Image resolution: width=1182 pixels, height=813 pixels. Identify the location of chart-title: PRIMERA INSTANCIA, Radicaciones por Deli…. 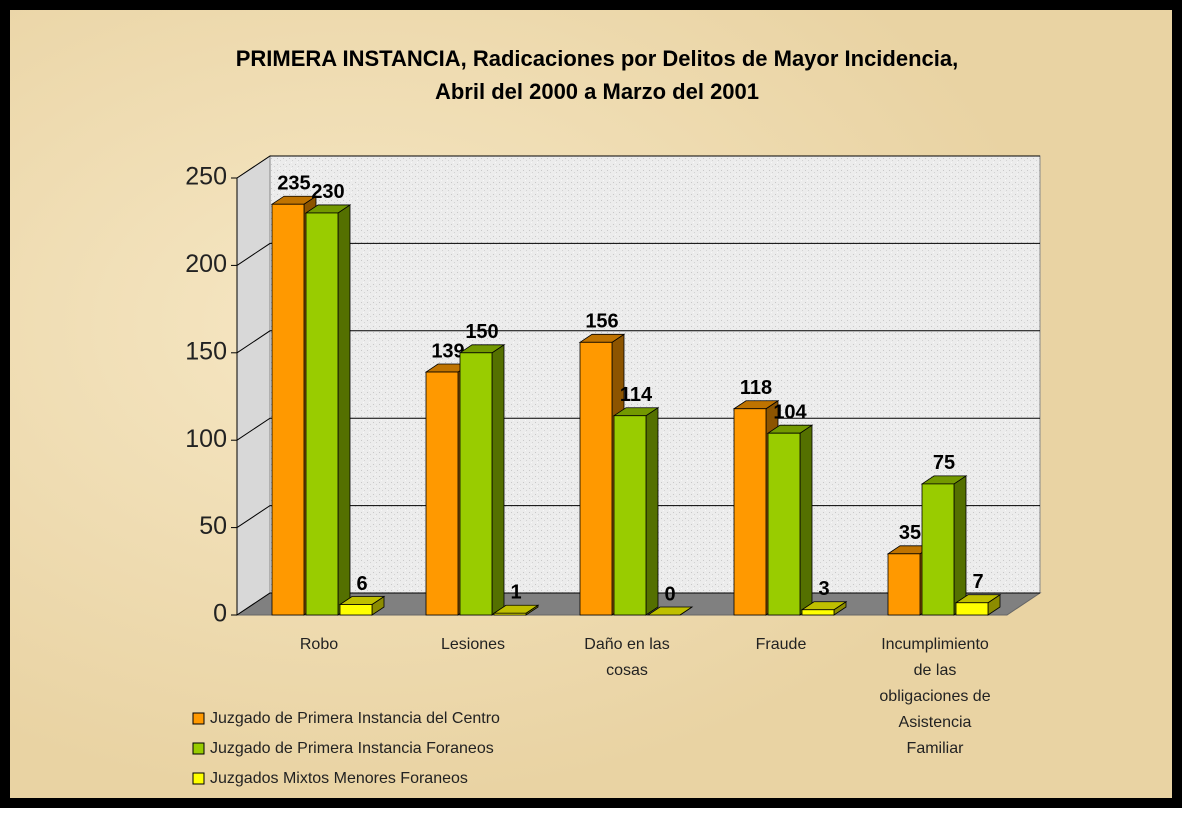
(597, 58).